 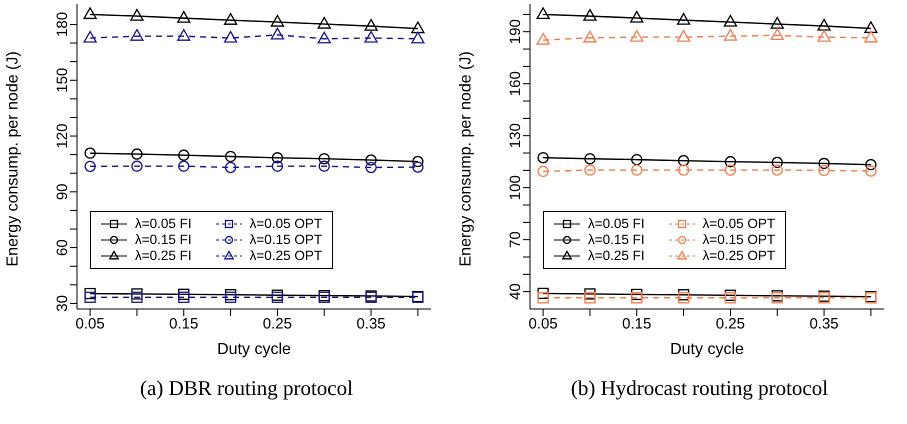 I want to click on legend-label: λ=0.05 FI, so click(x=616, y=224).